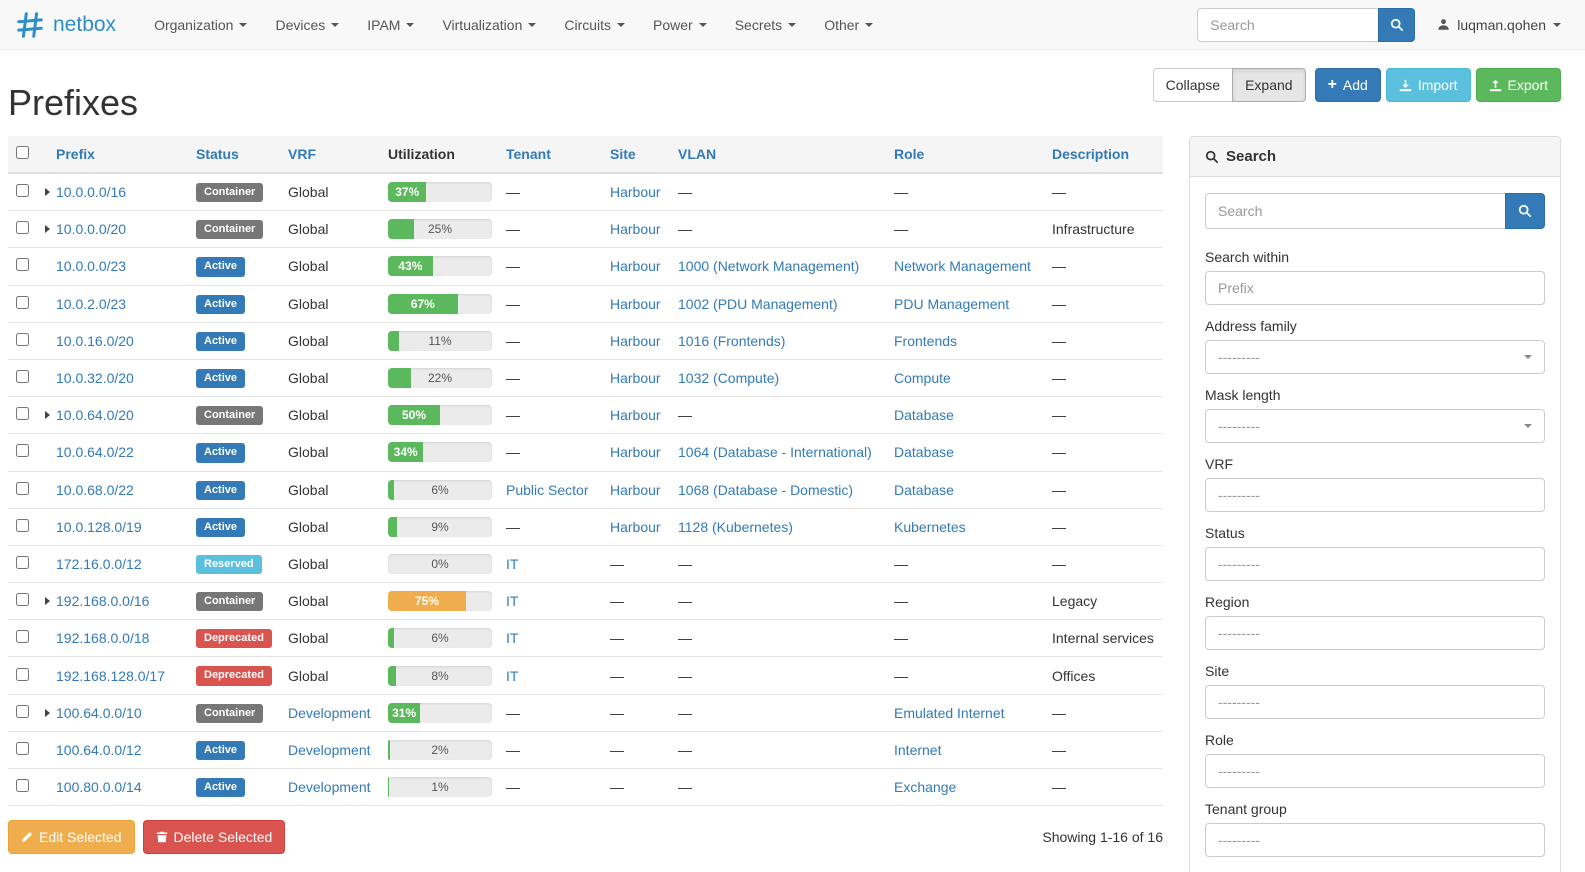 The image size is (1585, 872). Describe the element at coordinates (110, 675) in the screenshot. I see `prefix-link: 192.168.128.0/17` at that location.